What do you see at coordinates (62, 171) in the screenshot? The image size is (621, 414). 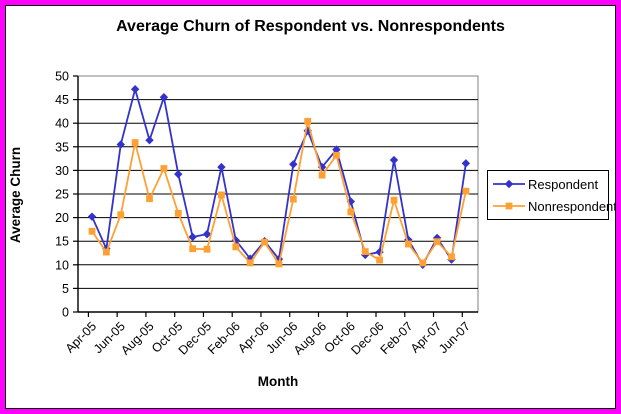 I see `y-tick-label: 30` at bounding box center [62, 171].